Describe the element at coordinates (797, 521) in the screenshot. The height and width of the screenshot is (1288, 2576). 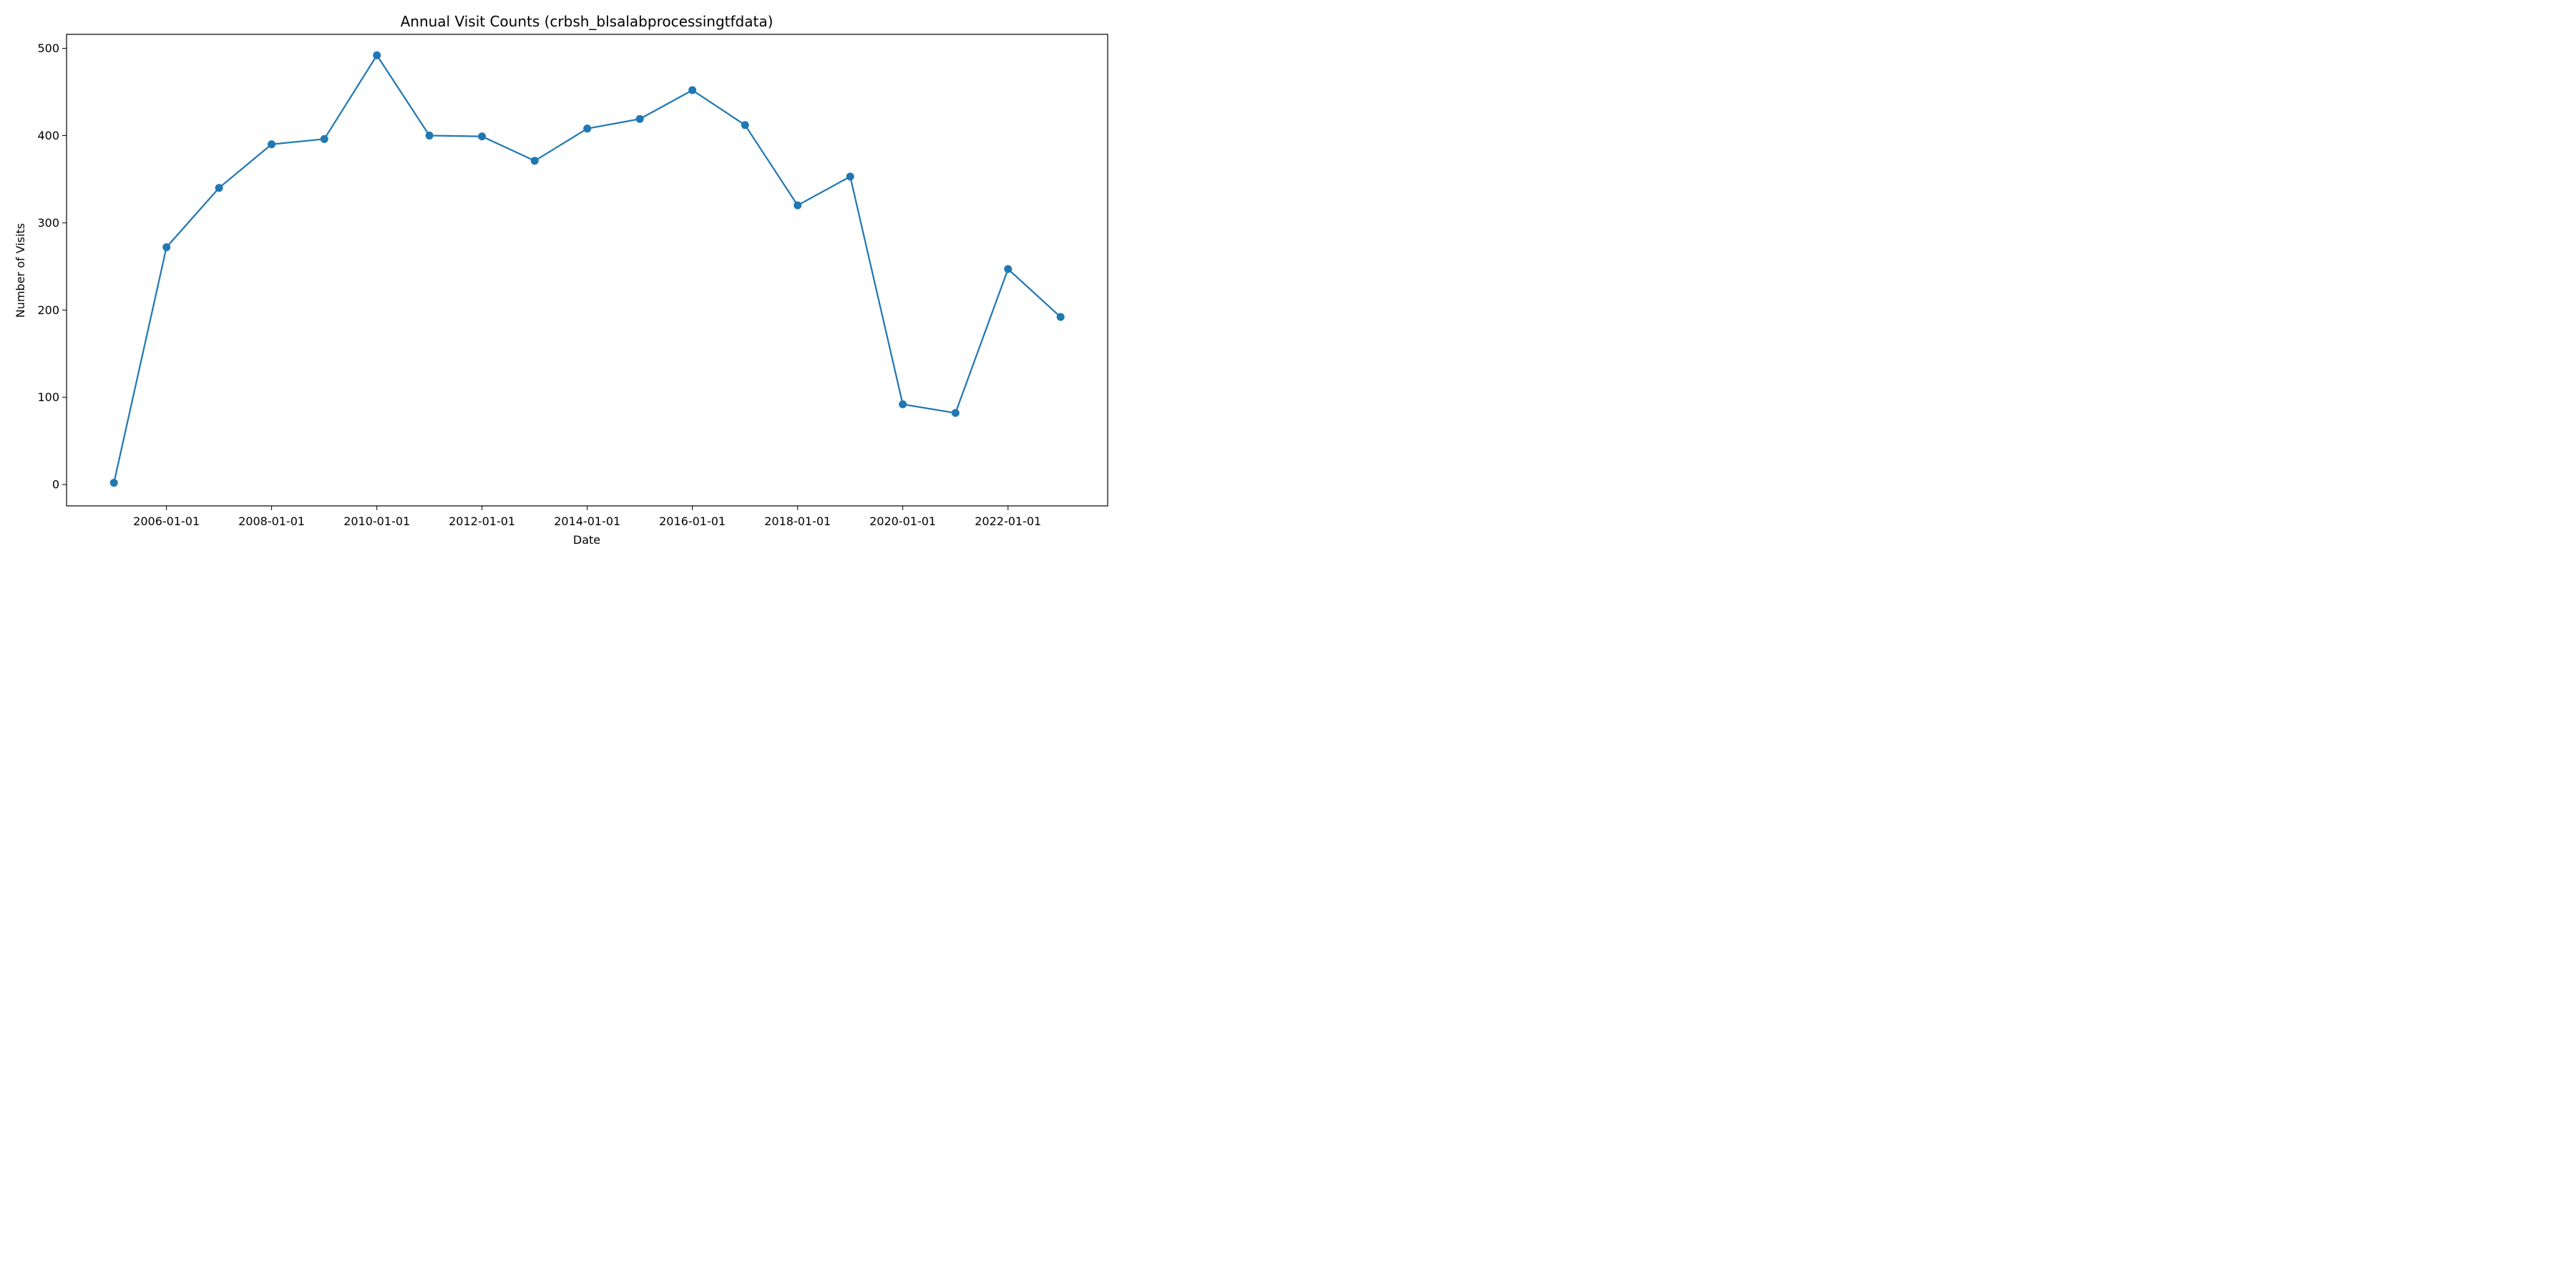
I see `x-tick-label: 2018-01-01` at that location.